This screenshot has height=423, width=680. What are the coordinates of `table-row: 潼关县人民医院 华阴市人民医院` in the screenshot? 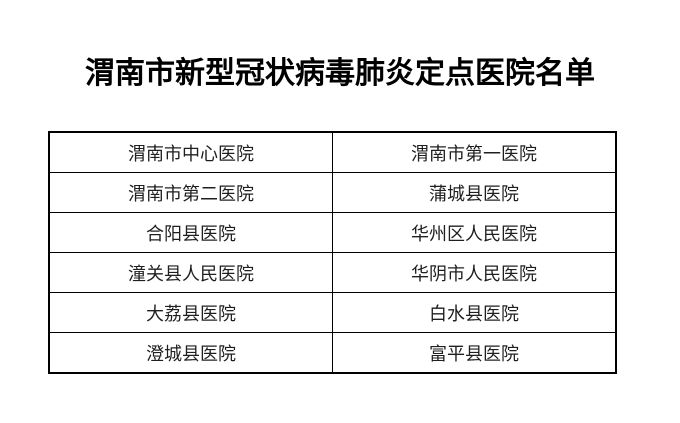 It's located at (332, 272).